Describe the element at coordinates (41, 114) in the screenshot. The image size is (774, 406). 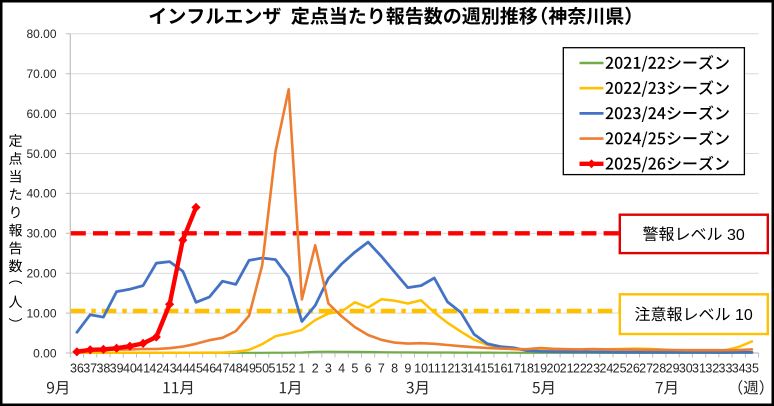
I see `svg-text: 60.00` at that location.